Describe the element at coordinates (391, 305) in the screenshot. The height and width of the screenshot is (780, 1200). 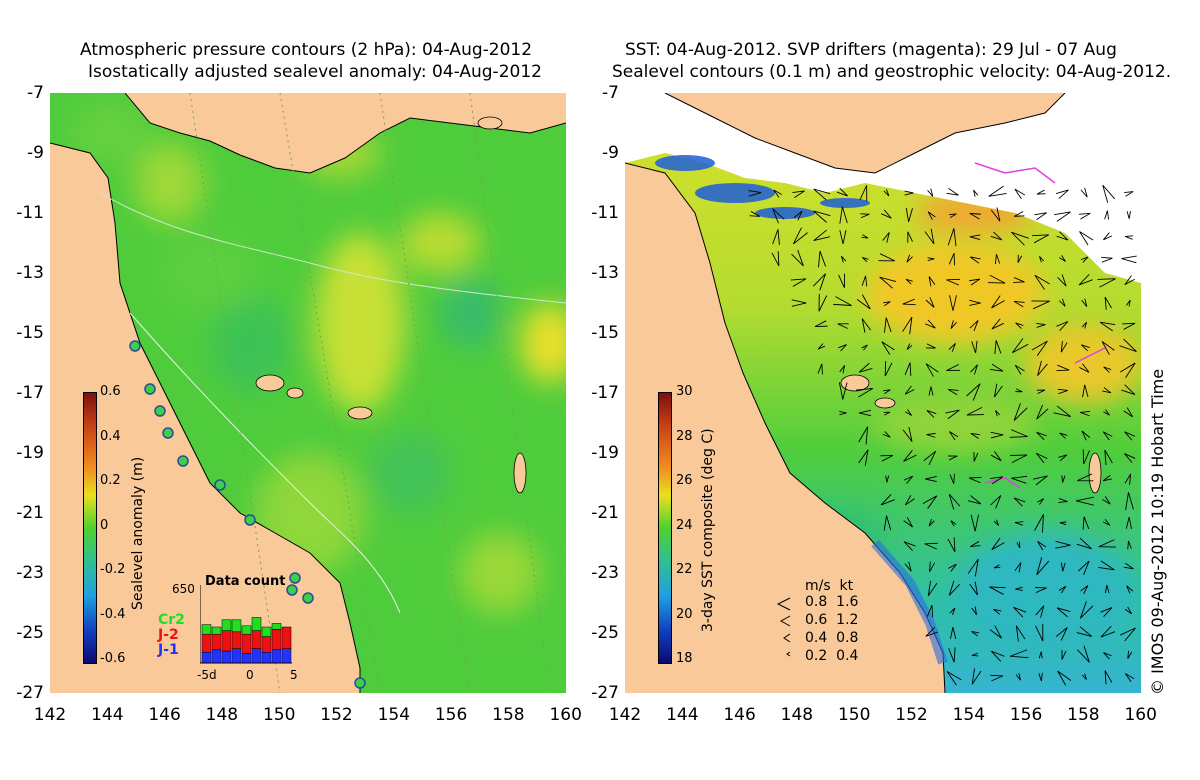
I see `islands` at that location.